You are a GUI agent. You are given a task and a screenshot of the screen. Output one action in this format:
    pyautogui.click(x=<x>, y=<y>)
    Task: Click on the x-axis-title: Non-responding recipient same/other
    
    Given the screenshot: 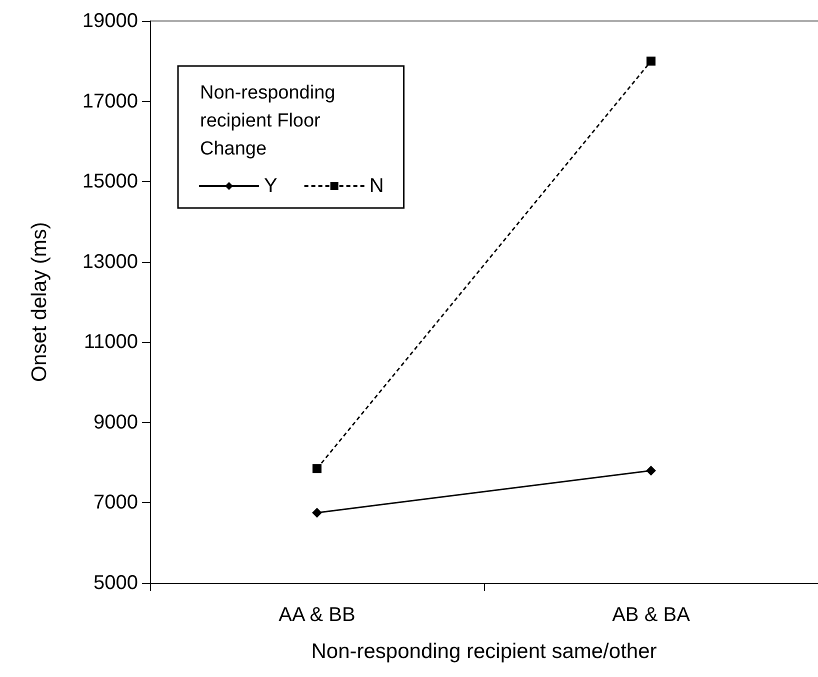 What is the action you would take?
    pyautogui.click(x=484, y=651)
    